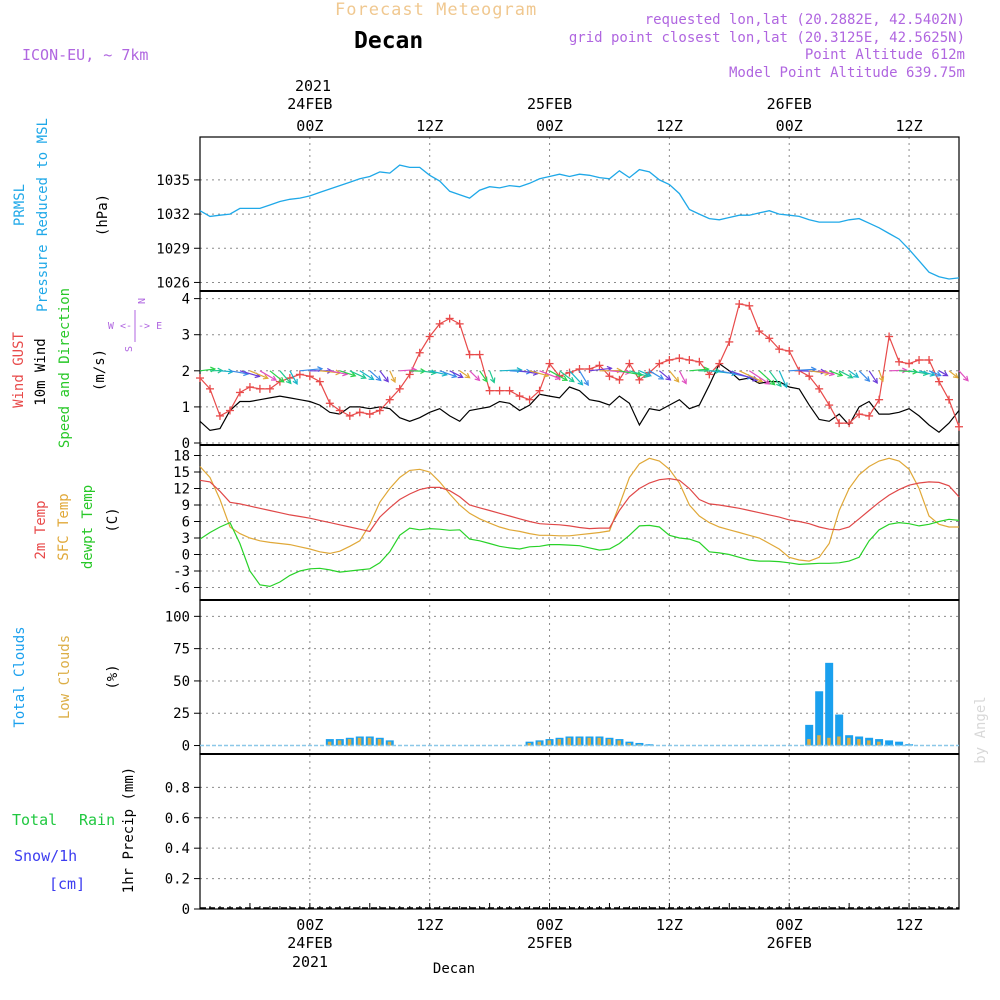 The image size is (1000, 1000). I want to click on total-clouds-label: Total Clouds, so click(20, 676).